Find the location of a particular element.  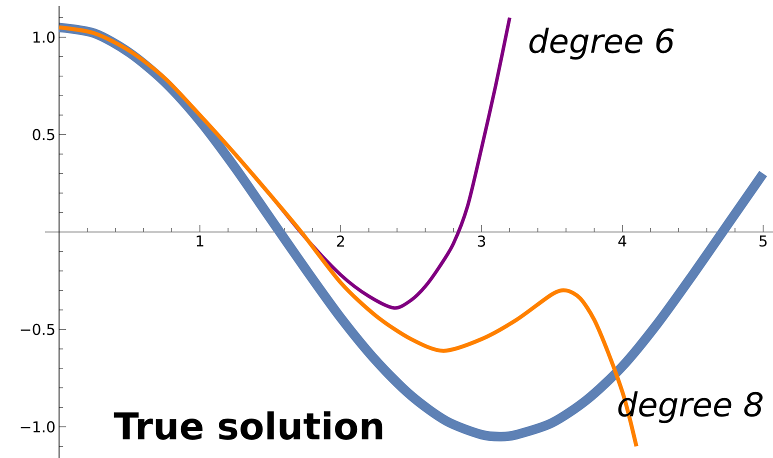

x-tick-label: 4 is located at coordinates (622, 241).